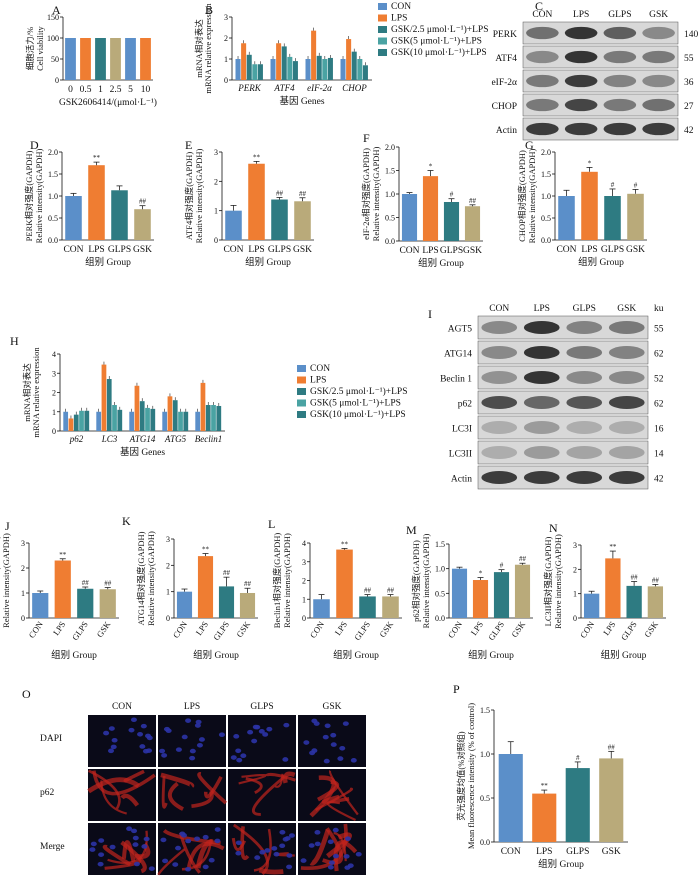 The image size is (700, 887). I want to click on lane-label: GSK, so click(658, 15).